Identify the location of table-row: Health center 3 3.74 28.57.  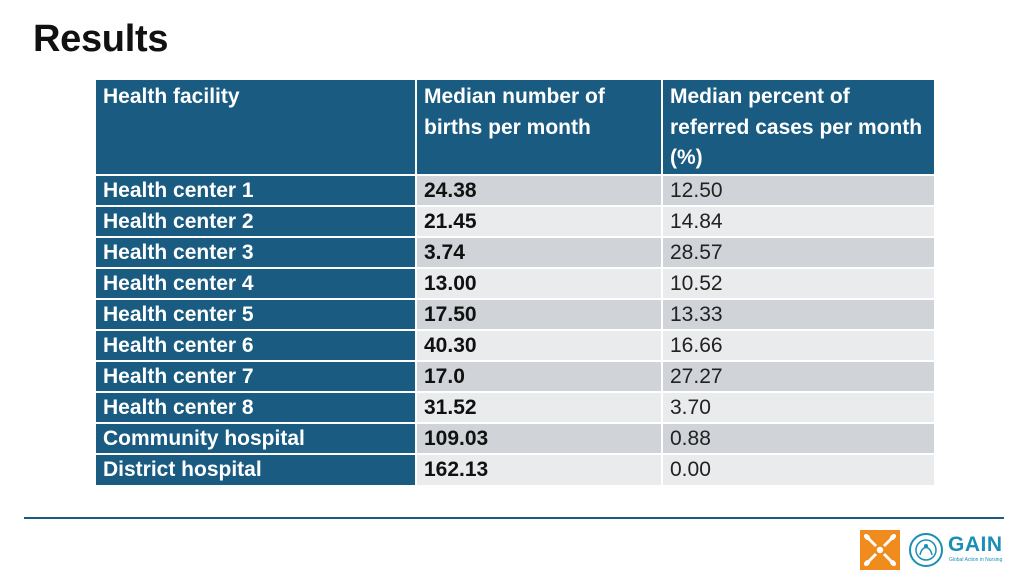
(515, 251).